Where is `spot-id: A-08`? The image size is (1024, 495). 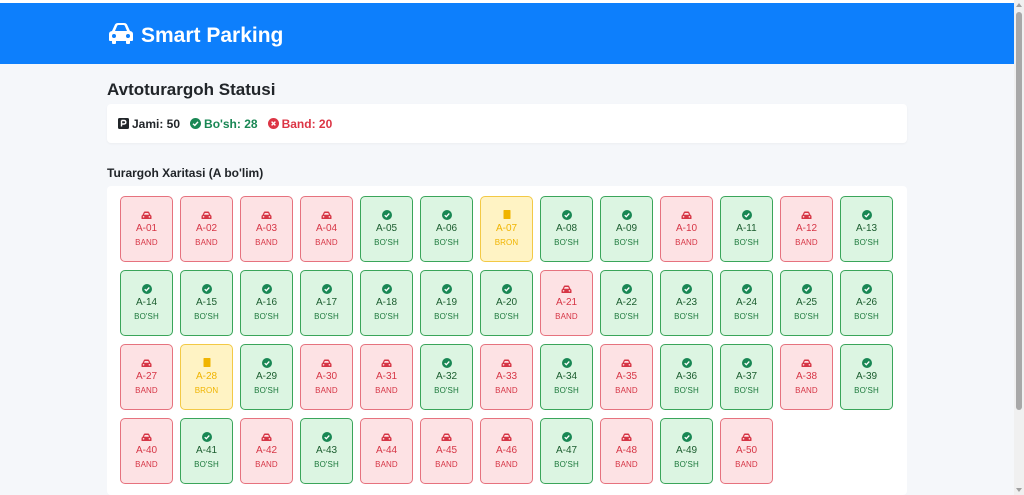 spot-id: A-08 is located at coordinates (566, 228).